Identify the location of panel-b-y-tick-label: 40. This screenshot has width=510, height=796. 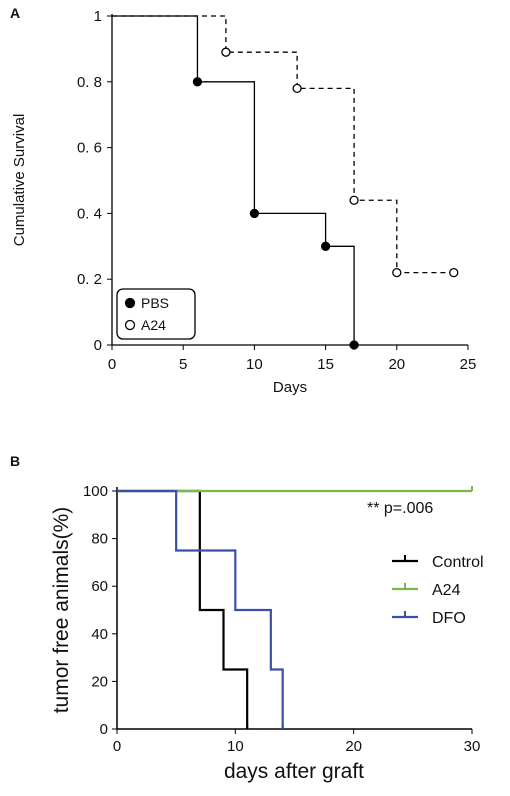
(99, 634).